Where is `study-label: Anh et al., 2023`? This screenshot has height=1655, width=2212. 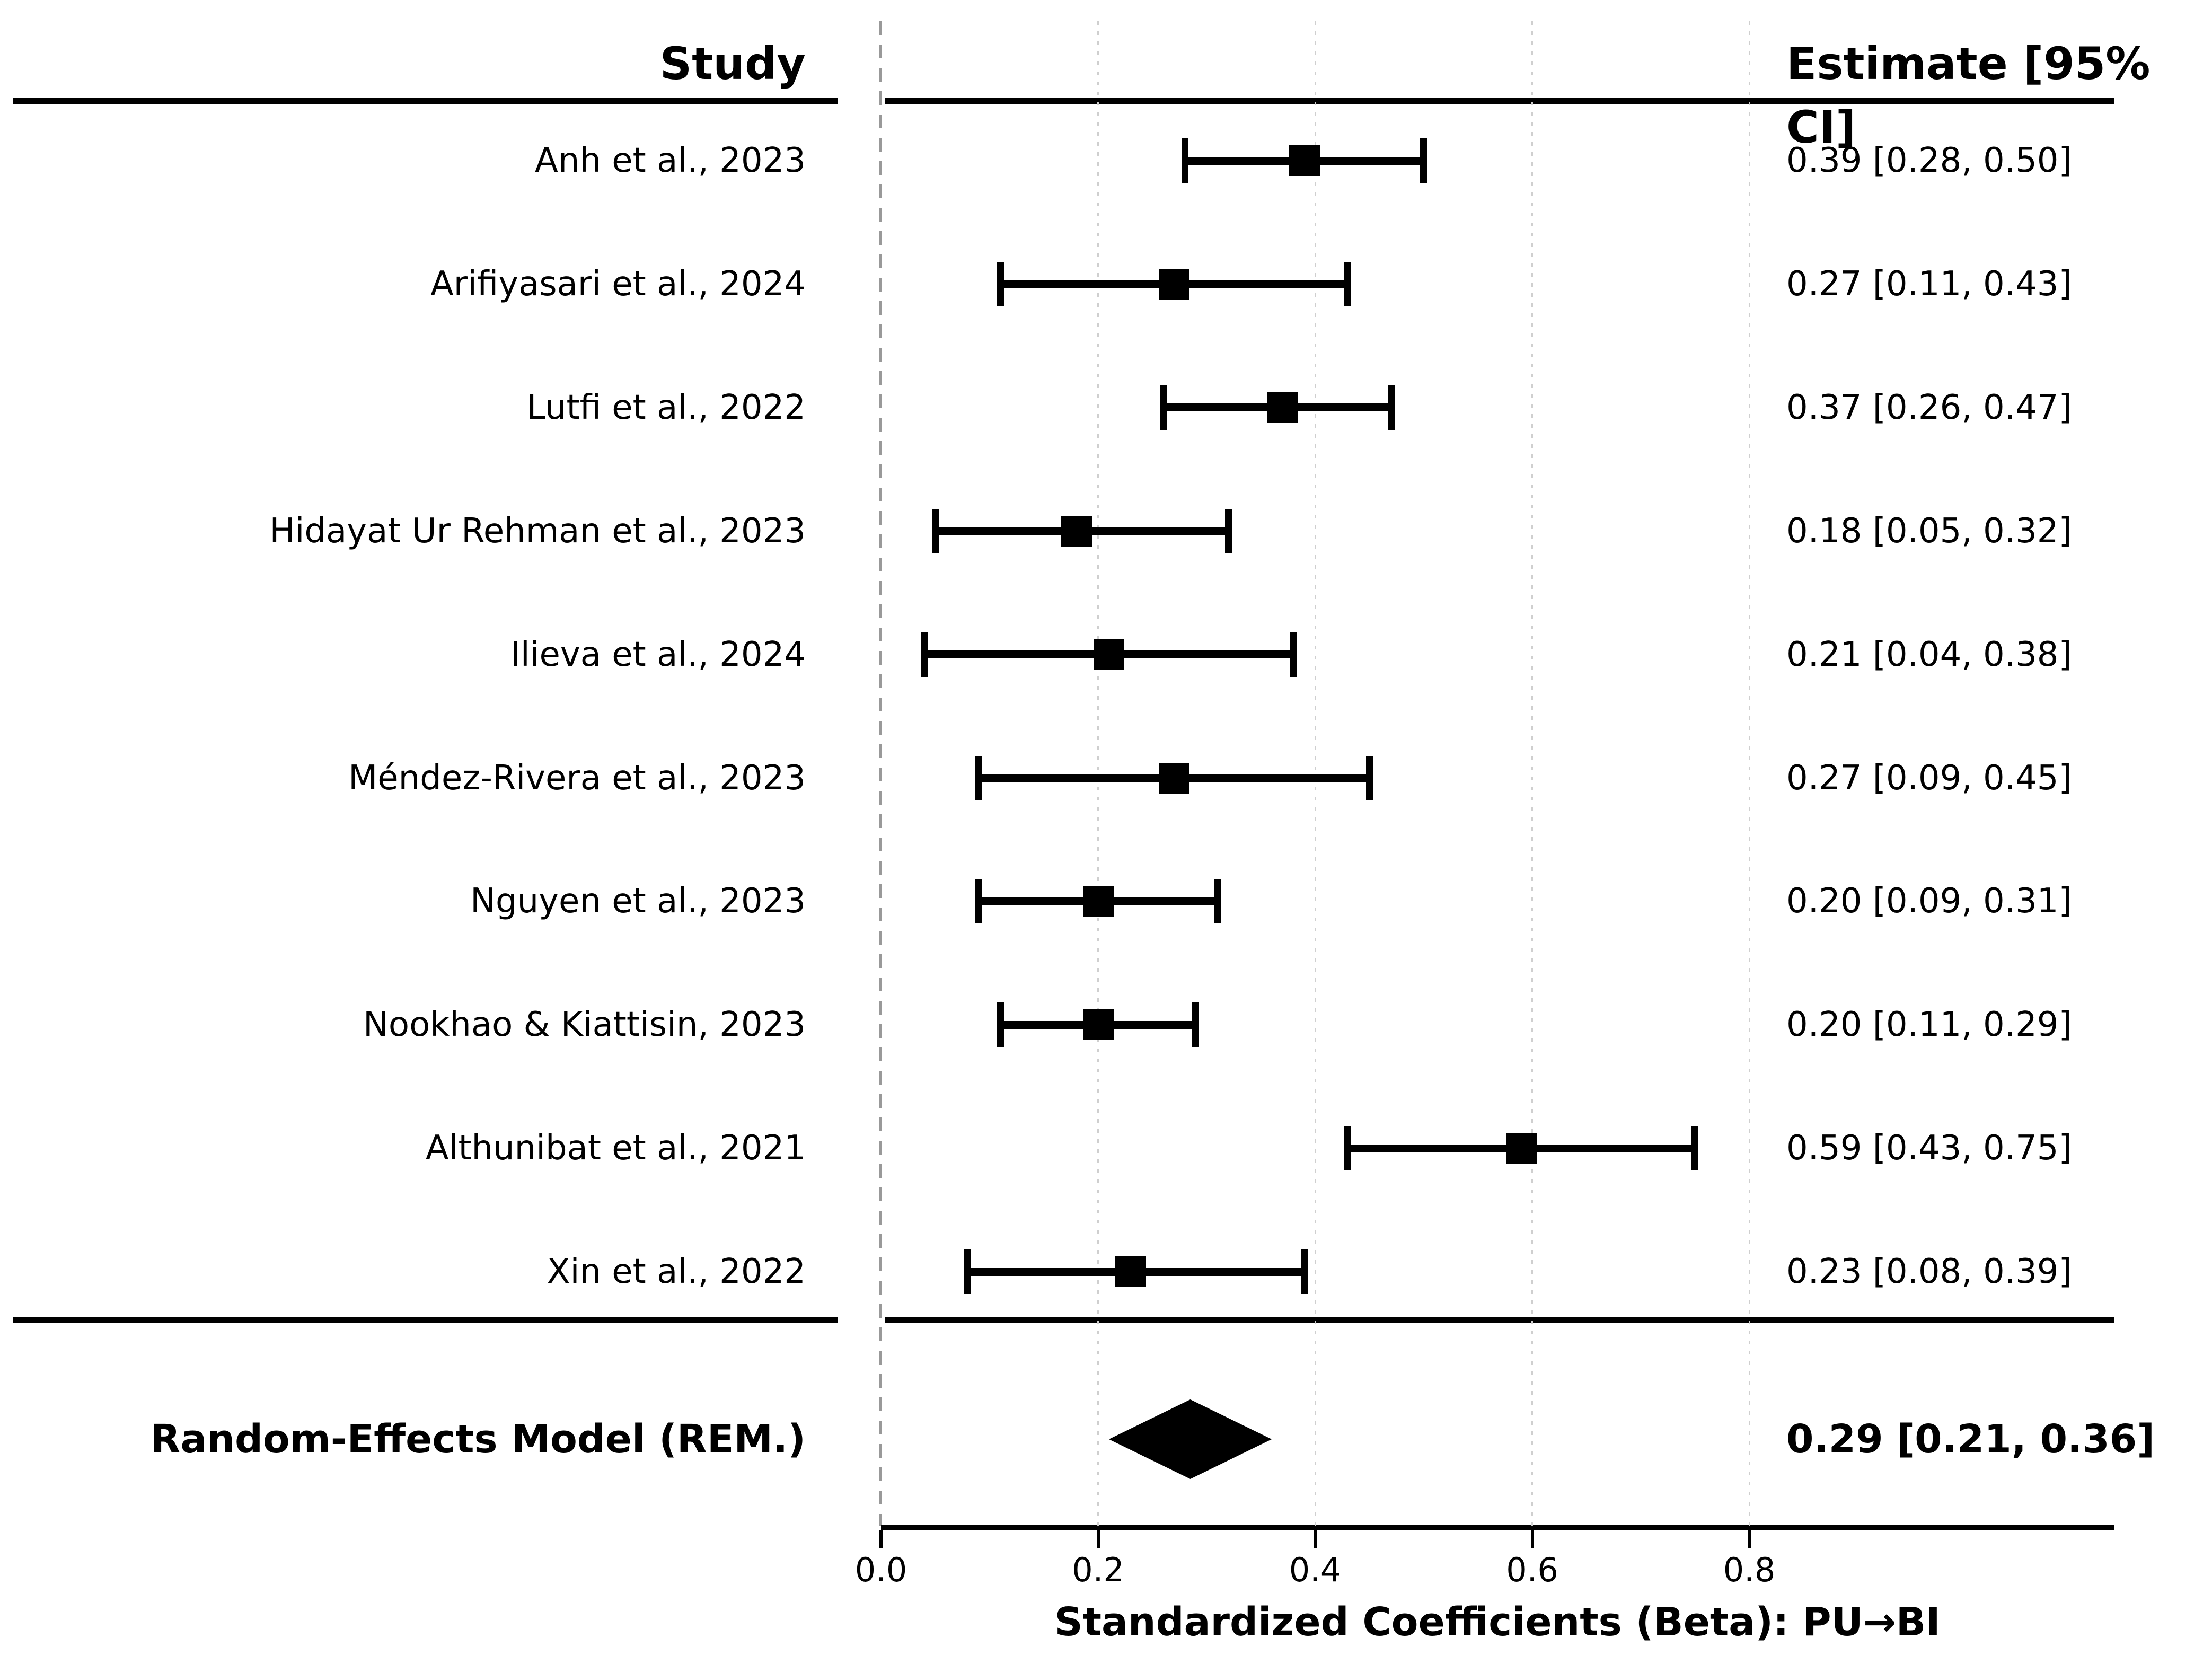
study-label: Anh et al., 2023 is located at coordinates (670, 160).